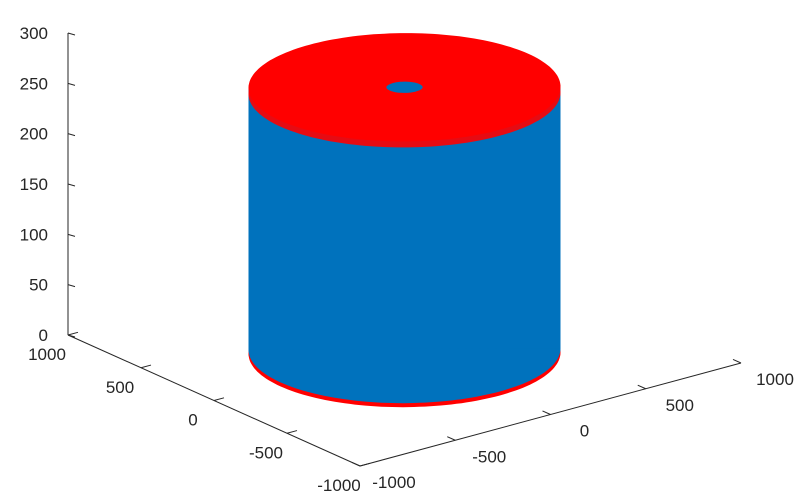 The image size is (808, 501). Describe the element at coordinates (584, 431) in the screenshot. I see `x-tick-label: 0` at that location.